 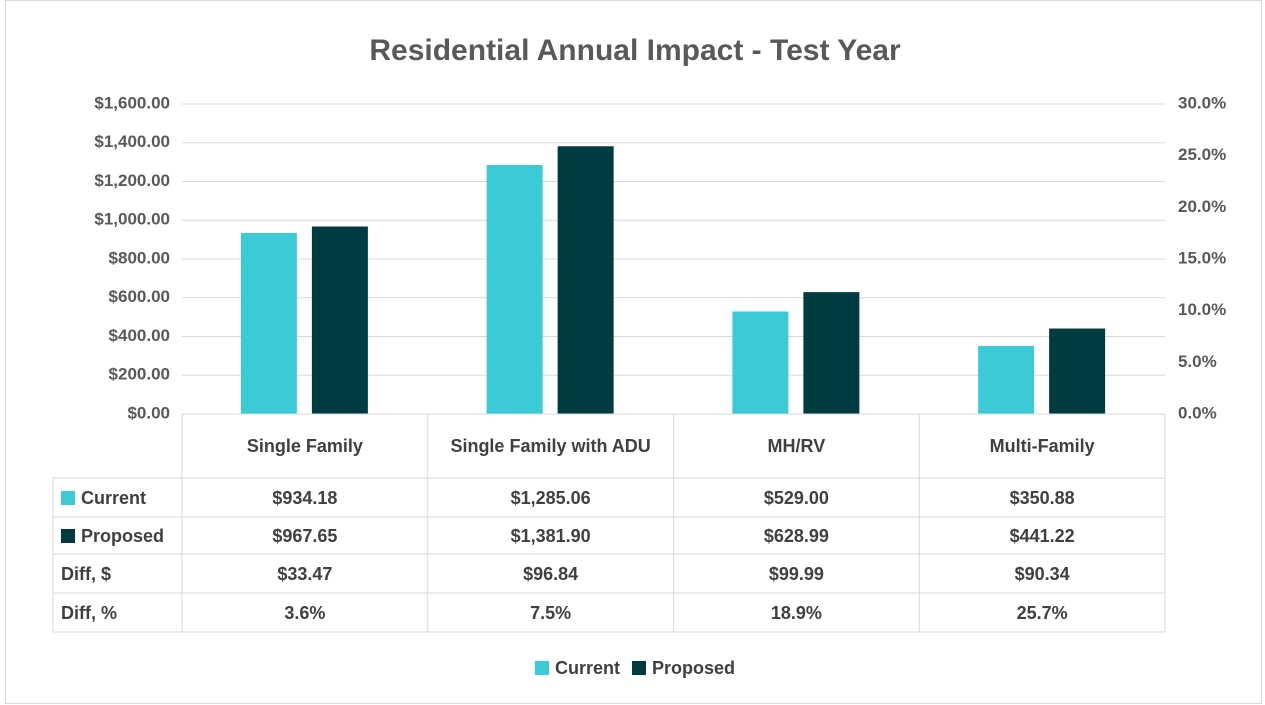 I want to click on y2-tick-label: 0.0%, so click(x=1197, y=412).